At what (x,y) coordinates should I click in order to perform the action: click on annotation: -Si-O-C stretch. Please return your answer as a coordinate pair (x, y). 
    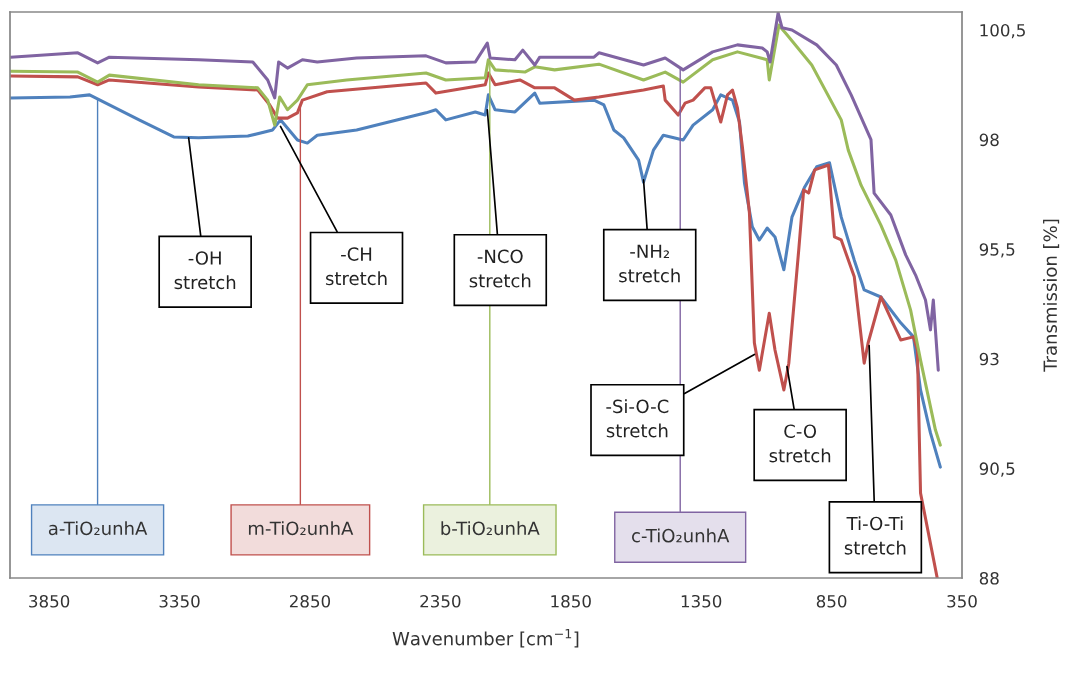
    Looking at the image, I should click on (637, 418).